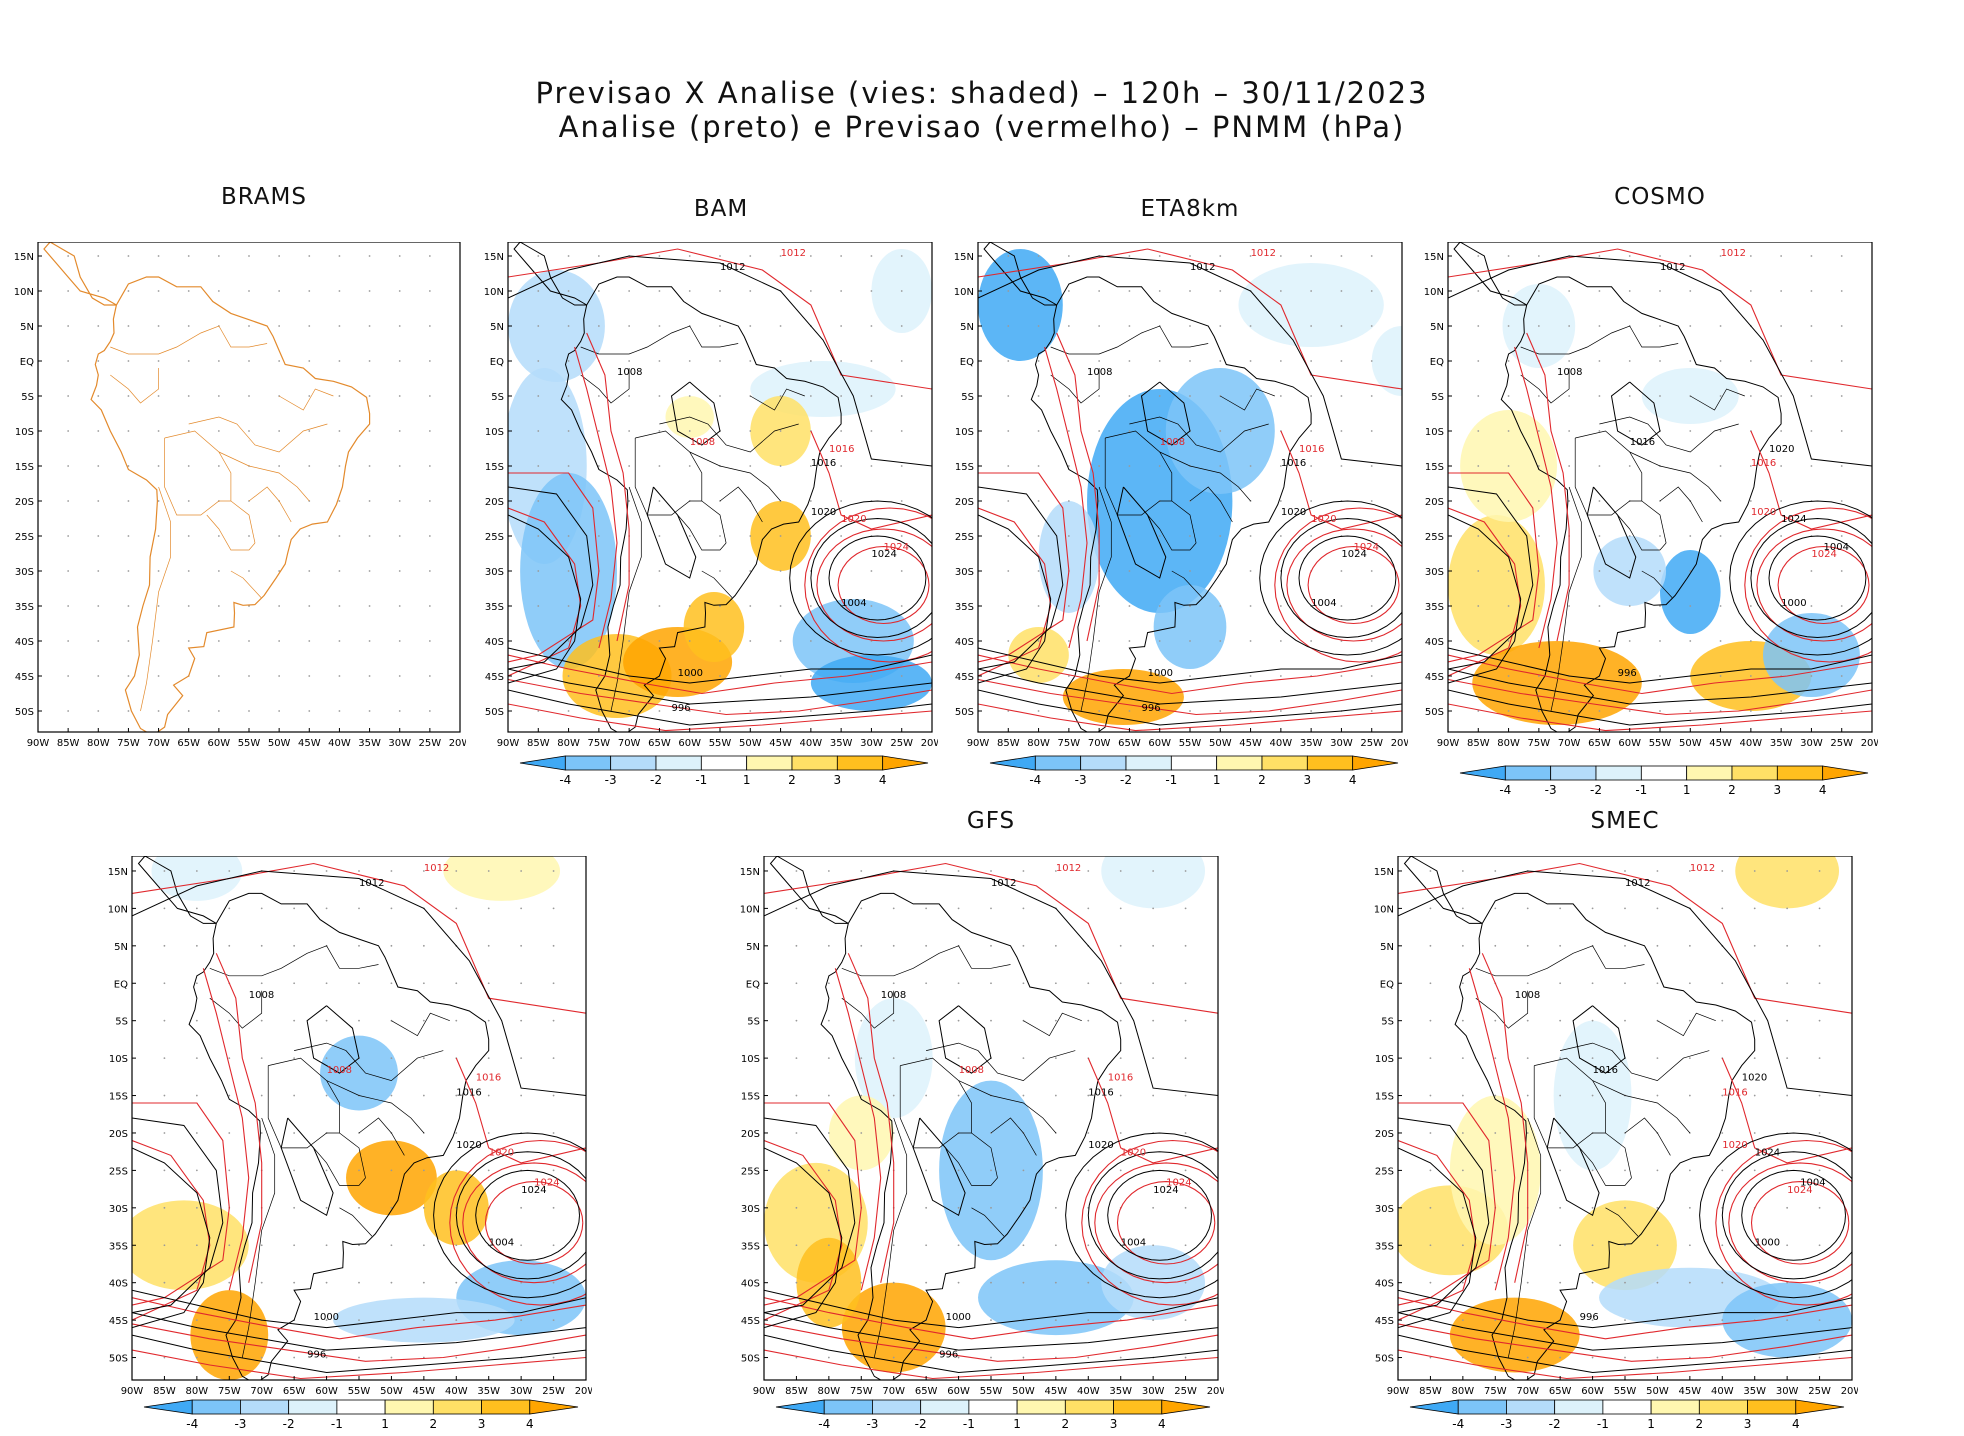  Describe the element at coordinates (1555, 1424) in the screenshot. I see `colorbar-label: -2` at that location.